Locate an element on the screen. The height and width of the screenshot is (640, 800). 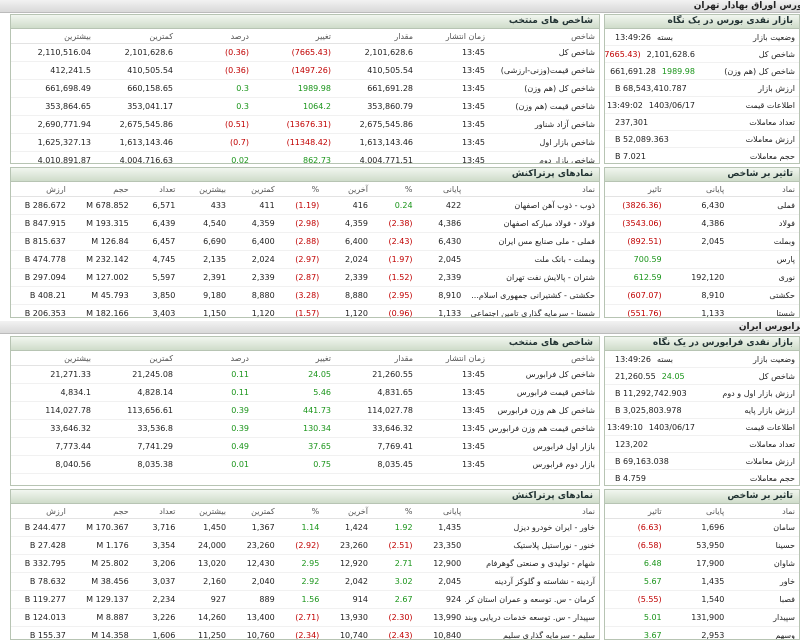
cell: 2,024 is located at coordinates (254, 259).